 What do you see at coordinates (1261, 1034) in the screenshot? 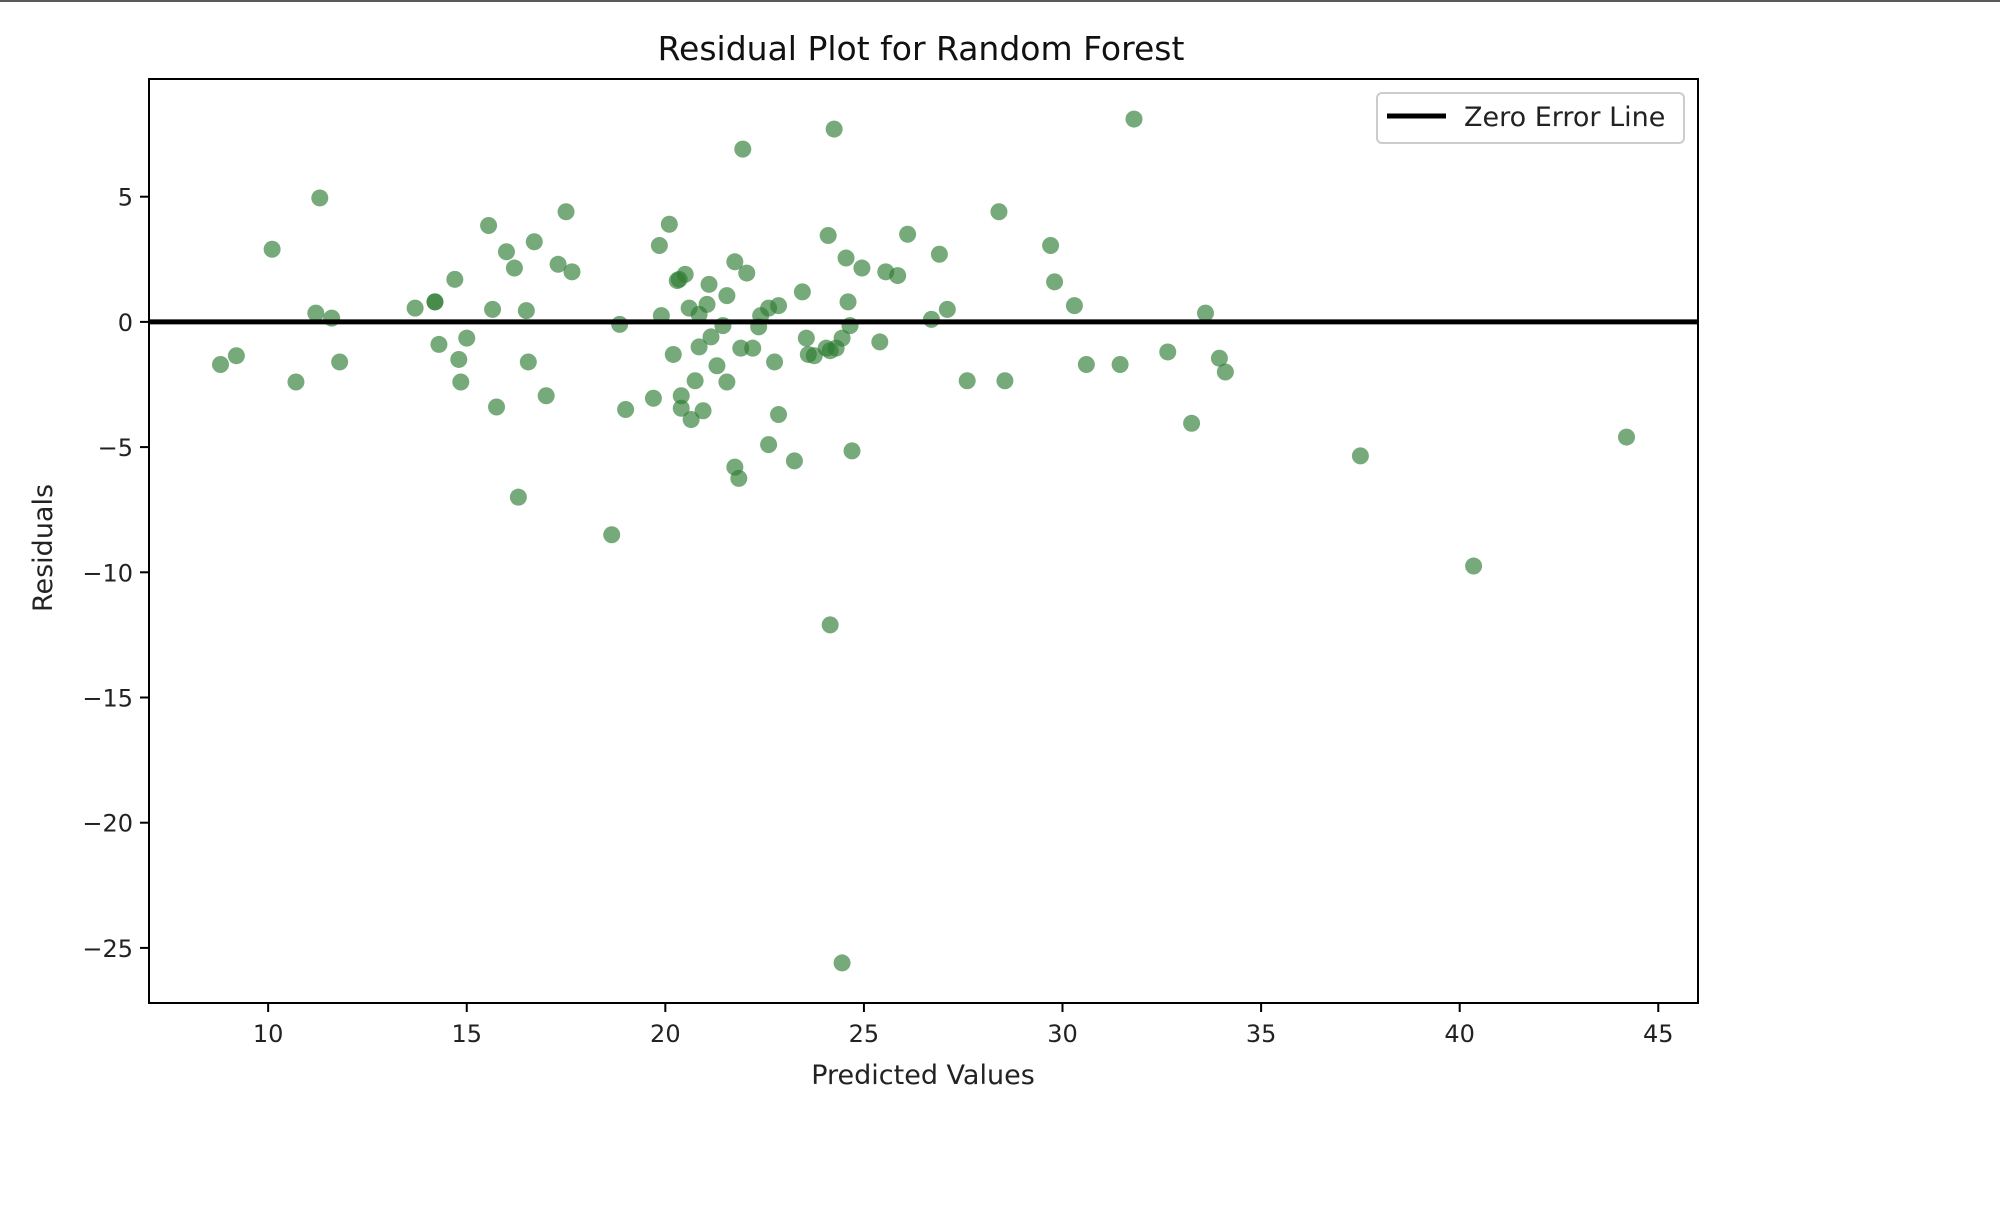
I see `x-tick-label: 35` at bounding box center [1261, 1034].